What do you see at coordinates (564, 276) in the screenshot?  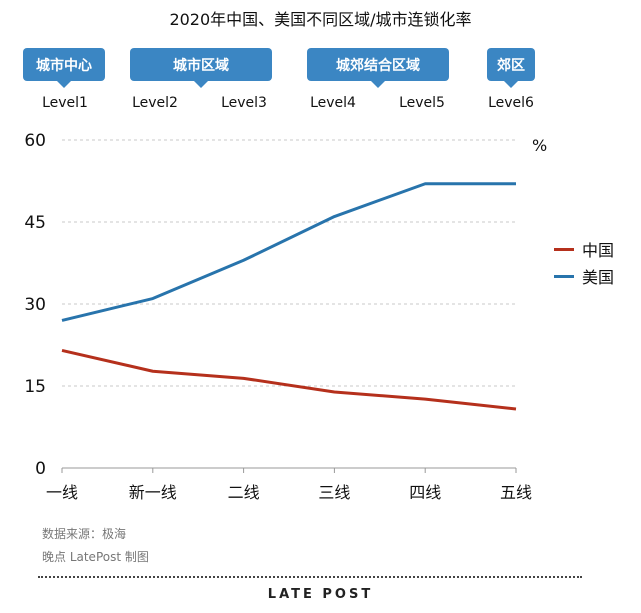 I see `legend-swatch-usa` at bounding box center [564, 276].